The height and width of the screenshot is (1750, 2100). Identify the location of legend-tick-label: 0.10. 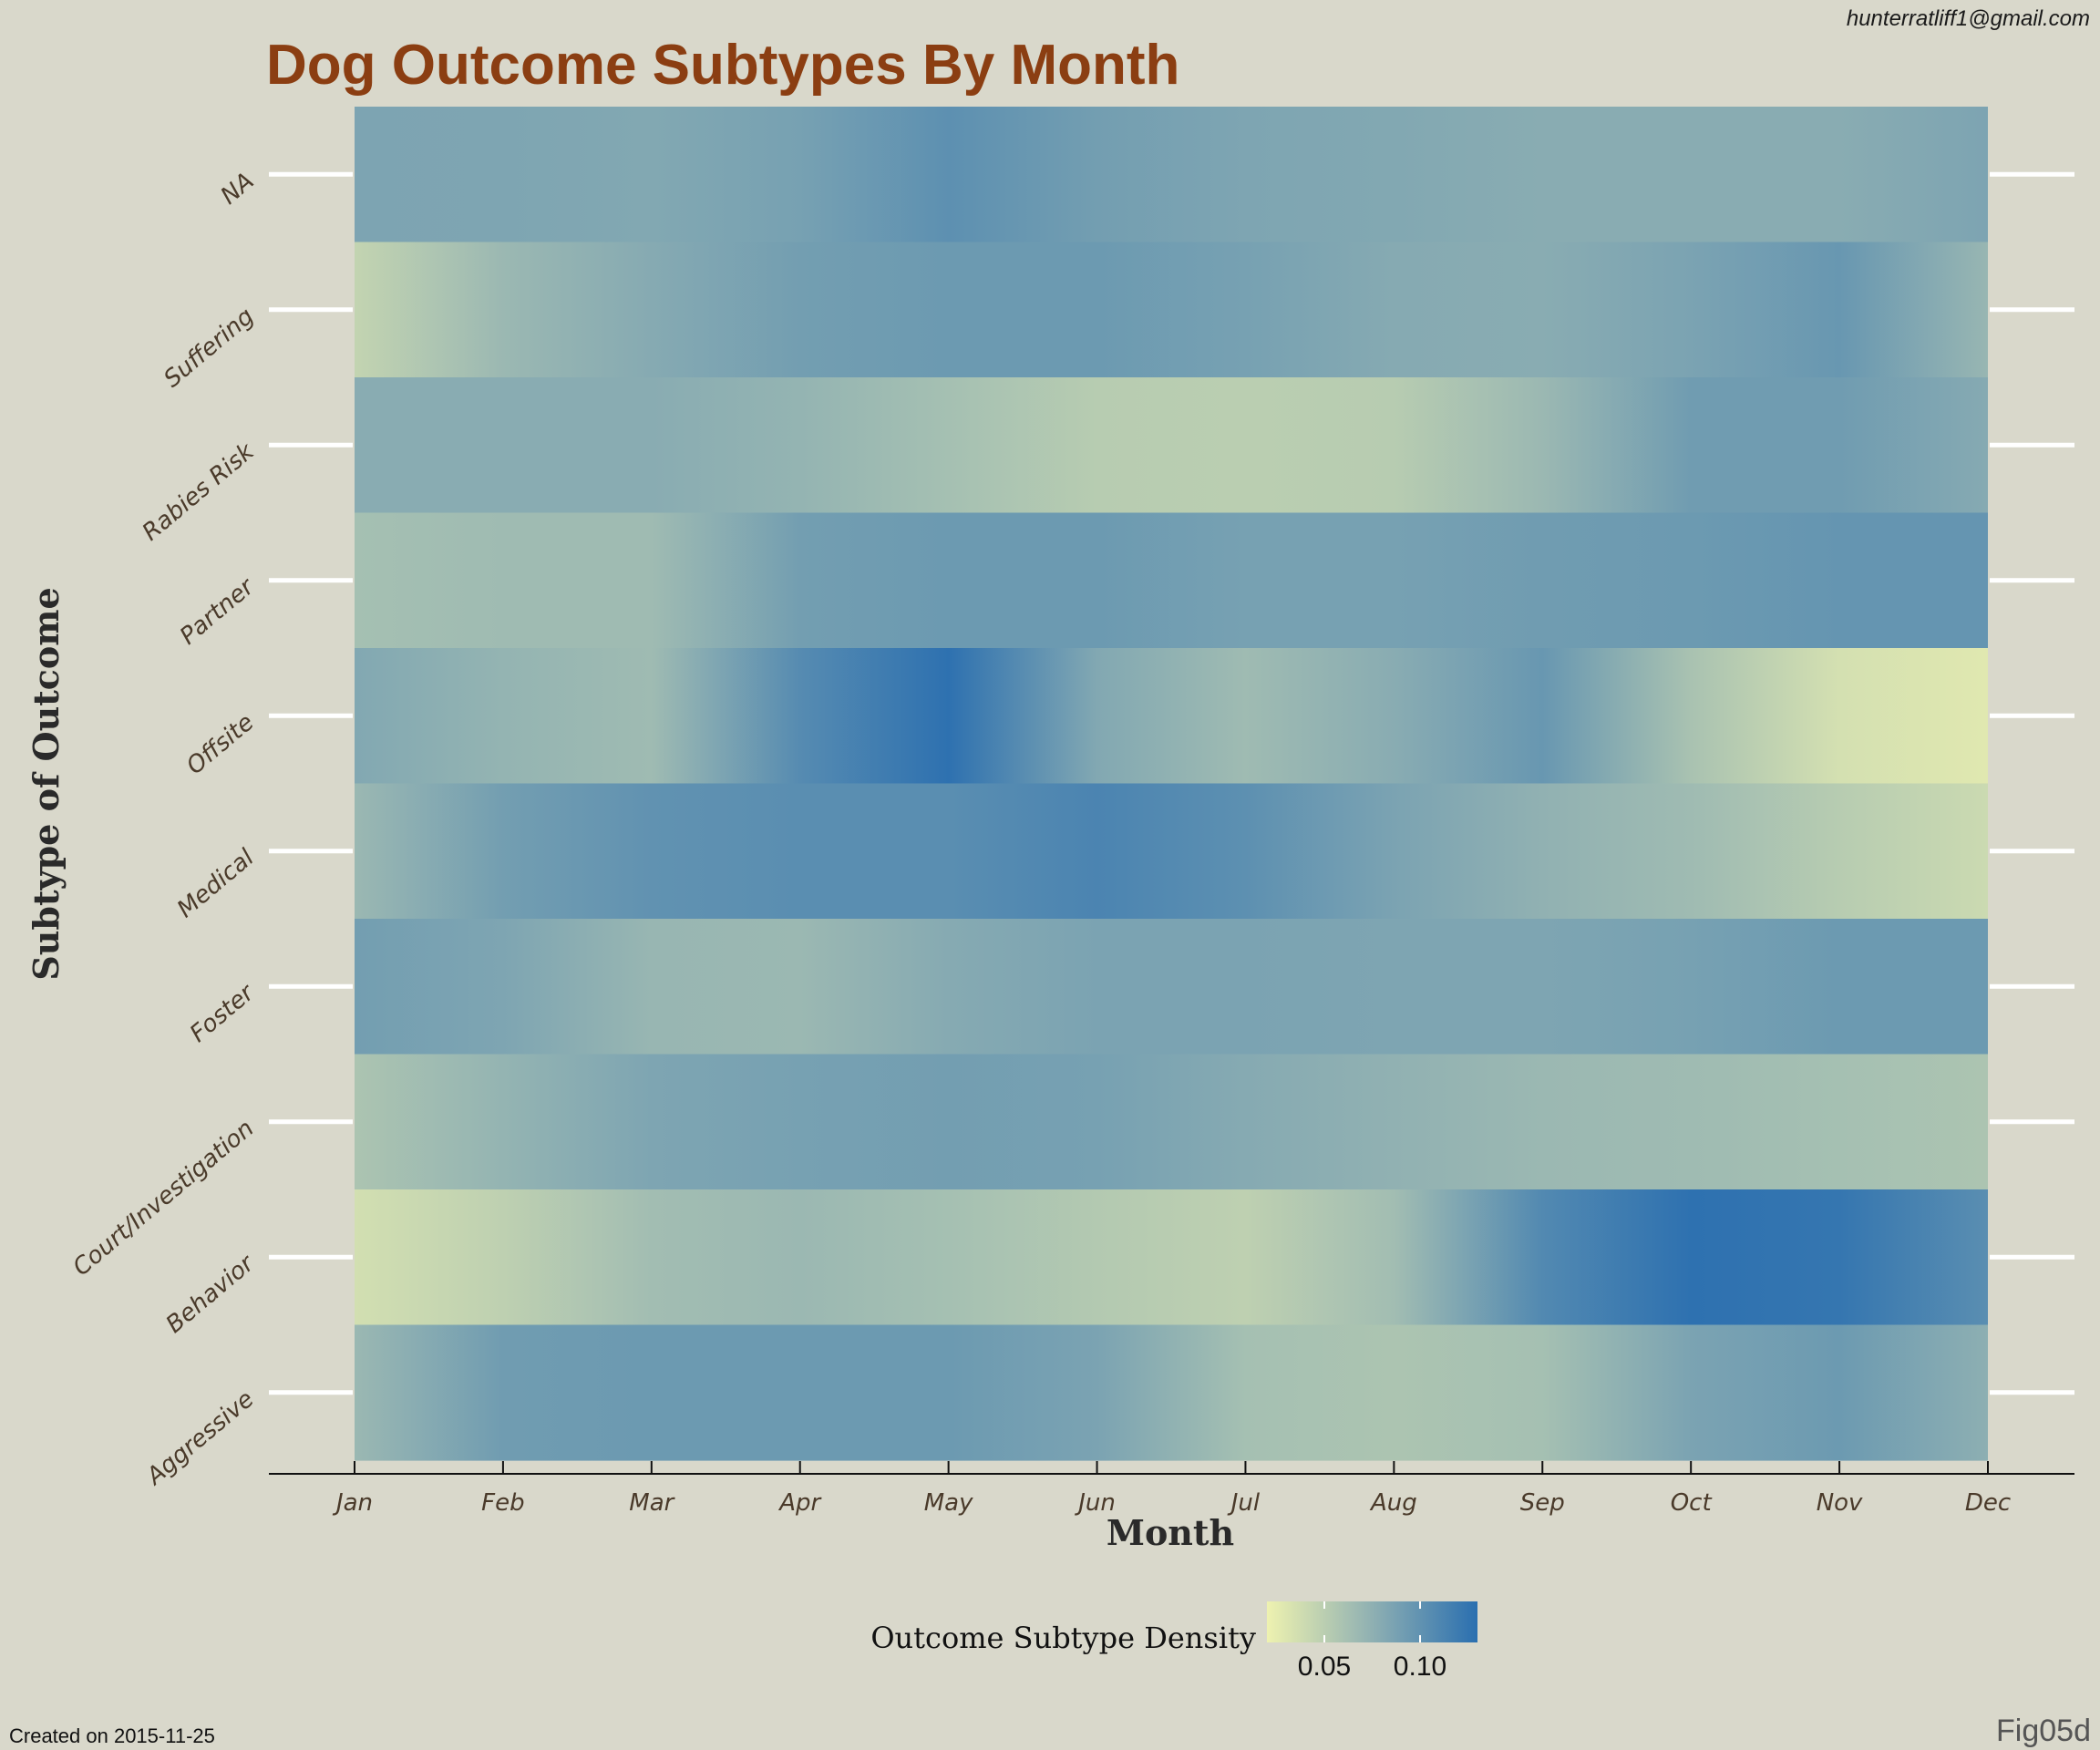
(1420, 1667).